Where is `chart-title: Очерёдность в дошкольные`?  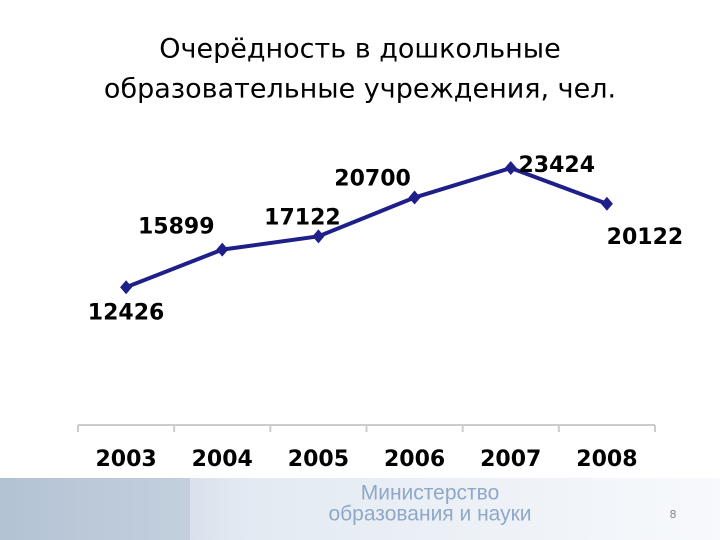
chart-title: Очерёдность в дошкольные is located at coordinates (359, 49).